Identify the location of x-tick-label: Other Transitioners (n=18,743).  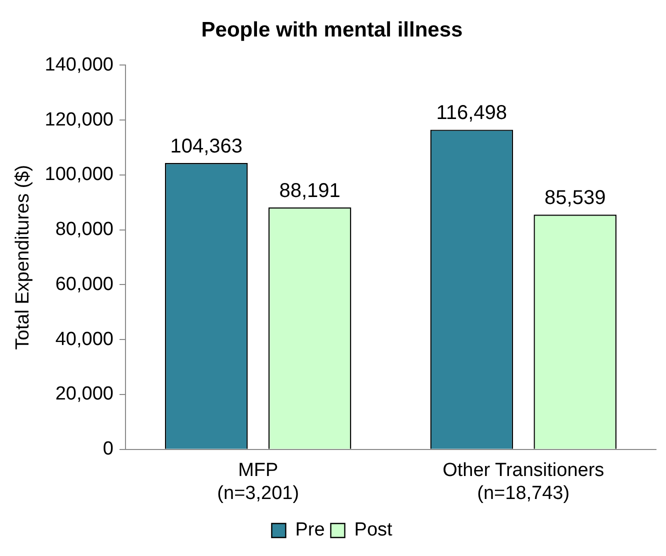
(523, 482).